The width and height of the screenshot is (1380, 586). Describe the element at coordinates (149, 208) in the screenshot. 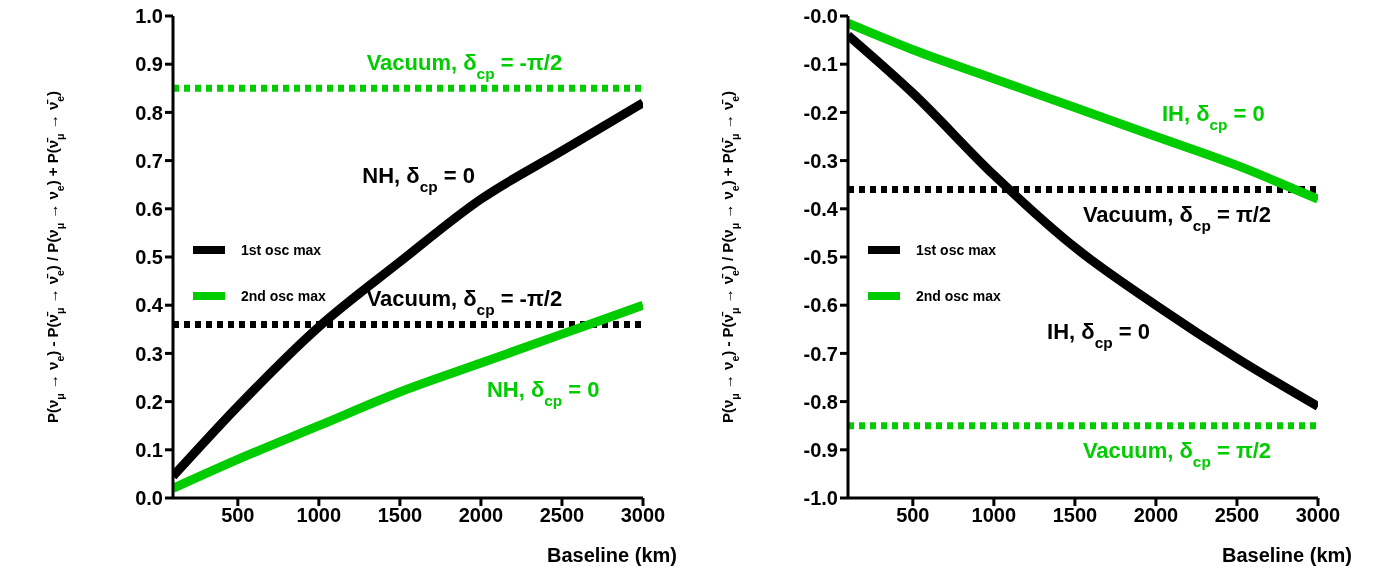

I see `y-tick-label: 0.6` at that location.